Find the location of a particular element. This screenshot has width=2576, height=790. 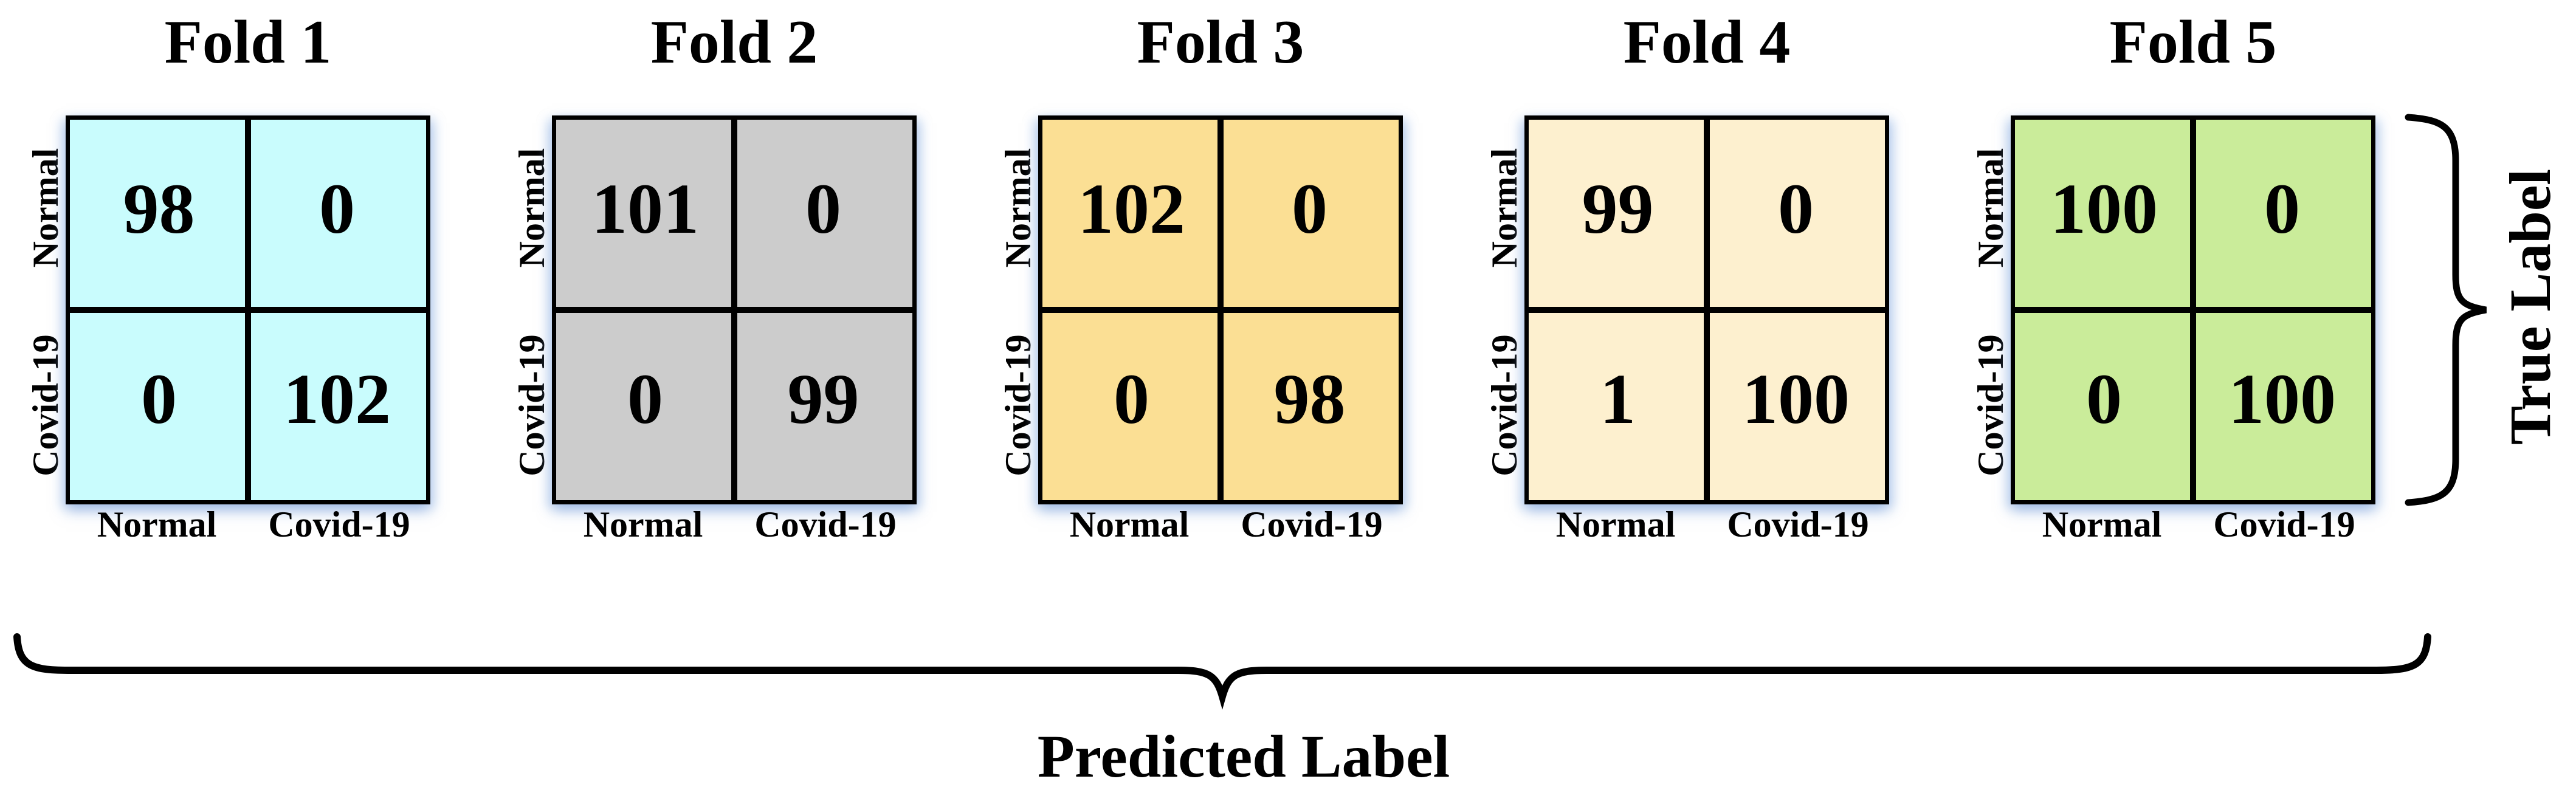

fold-3-row-label-normal: Normal is located at coordinates (1018, 208).